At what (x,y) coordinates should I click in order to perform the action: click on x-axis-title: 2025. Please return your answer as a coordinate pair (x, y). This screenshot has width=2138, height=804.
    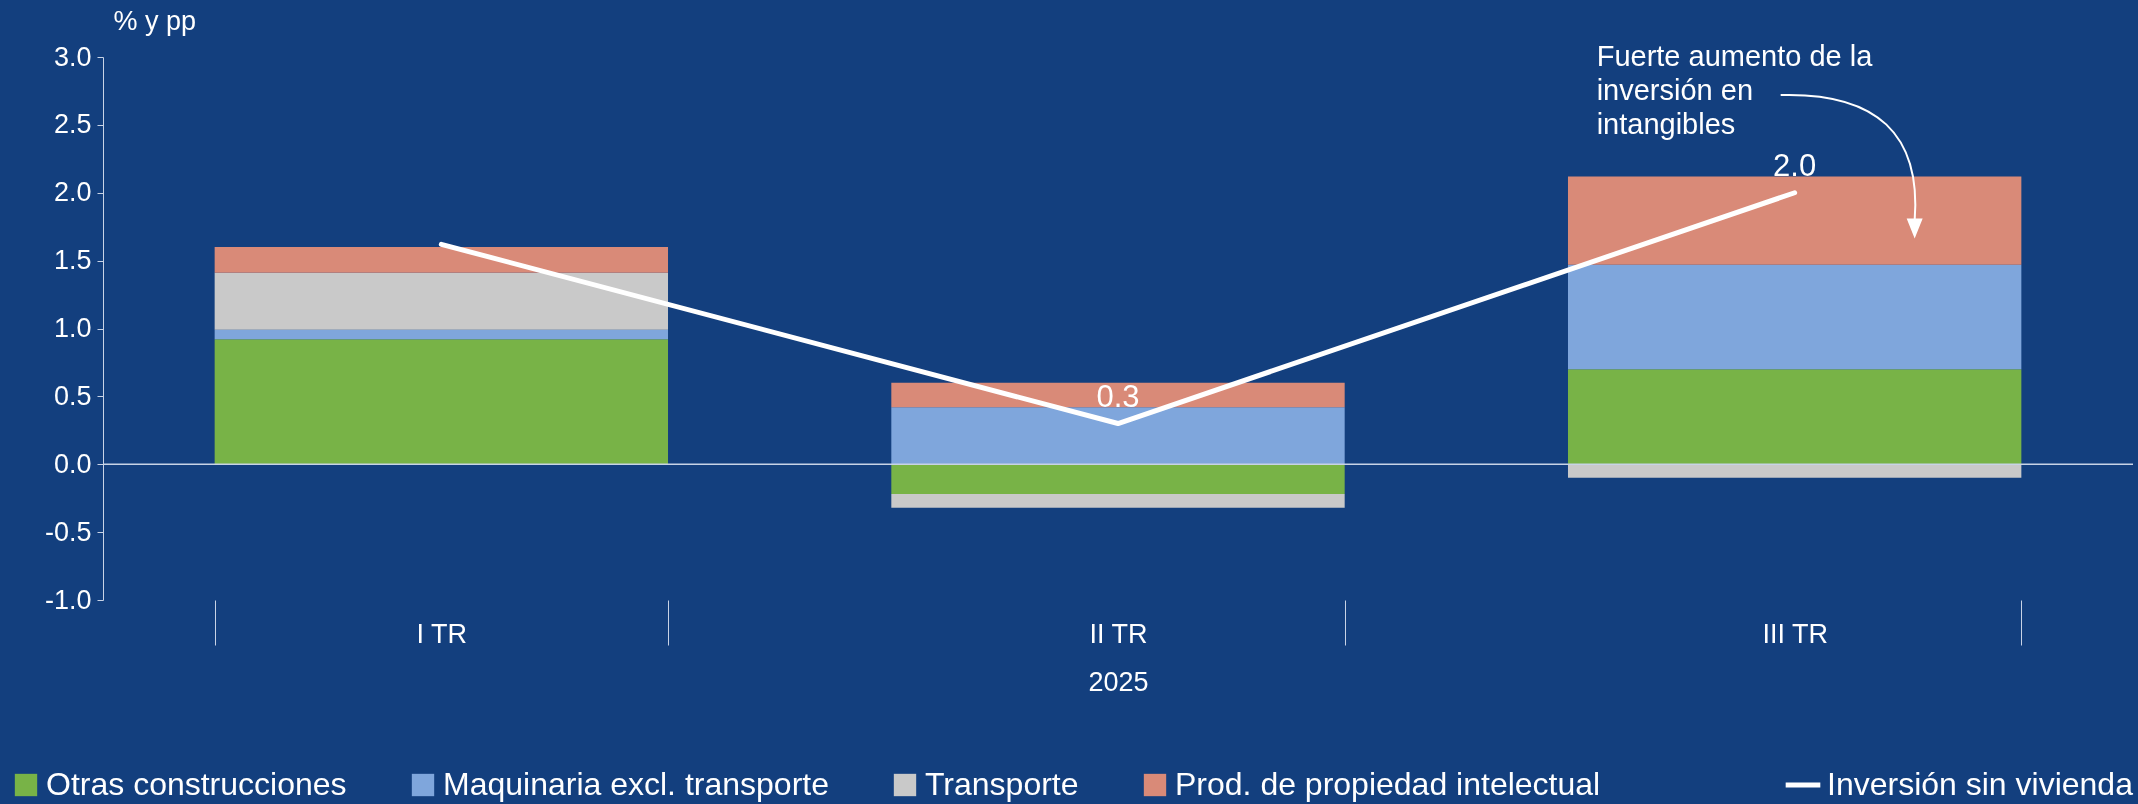
    Looking at the image, I should click on (1118, 681).